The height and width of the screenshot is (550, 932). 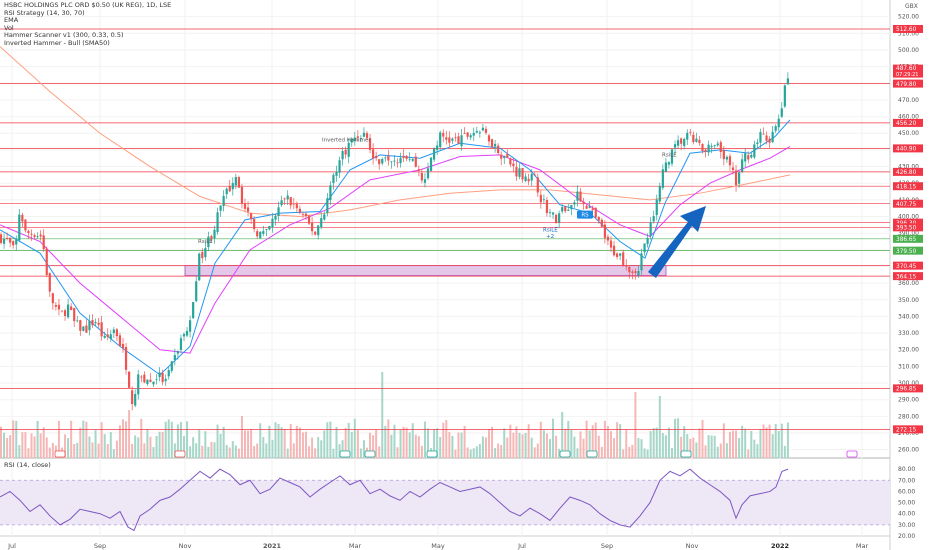 I want to click on price-tick-label: 450.00, so click(x=908, y=133).